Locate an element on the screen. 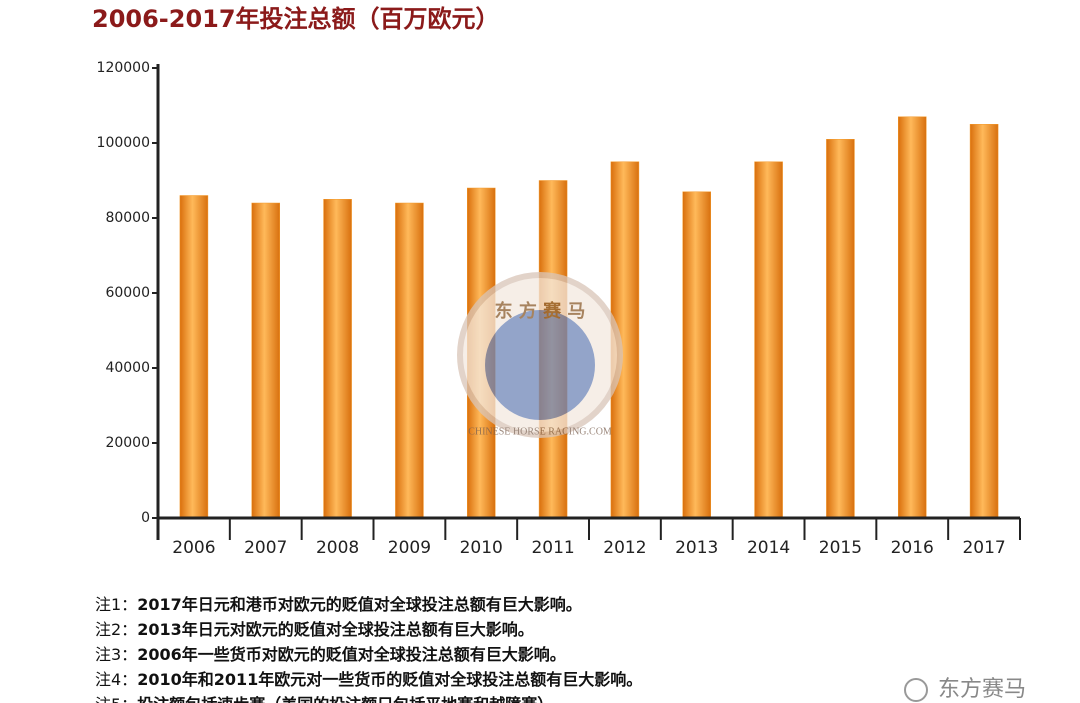 This screenshot has width=1080, height=703. y-tick-label: 0 is located at coordinates (145, 518).